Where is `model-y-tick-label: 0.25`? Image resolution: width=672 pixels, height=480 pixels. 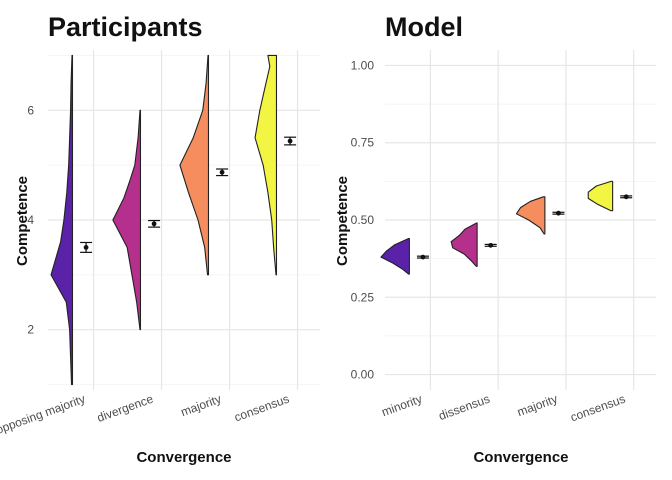
model-y-tick-label: 0.25 is located at coordinates (363, 297).